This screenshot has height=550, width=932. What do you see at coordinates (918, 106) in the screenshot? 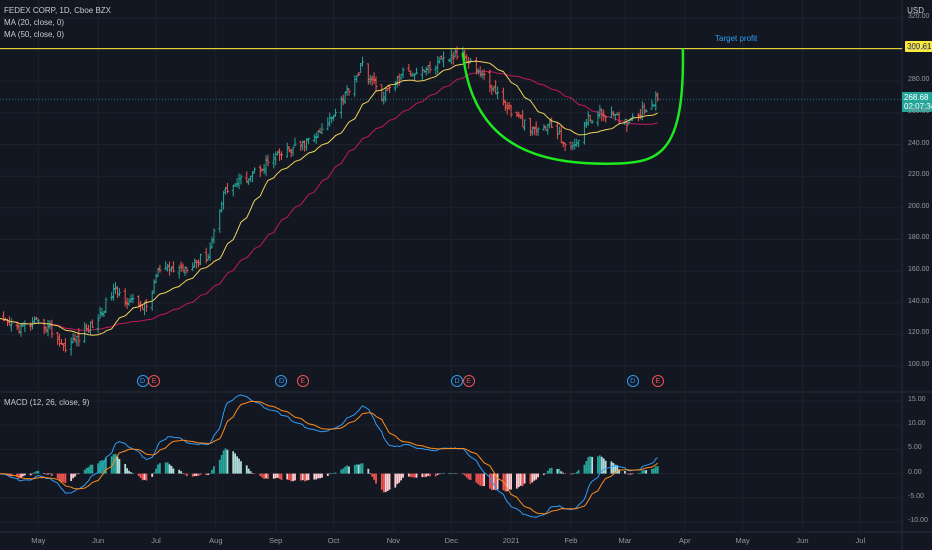
I see `bar-countdown: 02:07:34` at bounding box center [918, 106].